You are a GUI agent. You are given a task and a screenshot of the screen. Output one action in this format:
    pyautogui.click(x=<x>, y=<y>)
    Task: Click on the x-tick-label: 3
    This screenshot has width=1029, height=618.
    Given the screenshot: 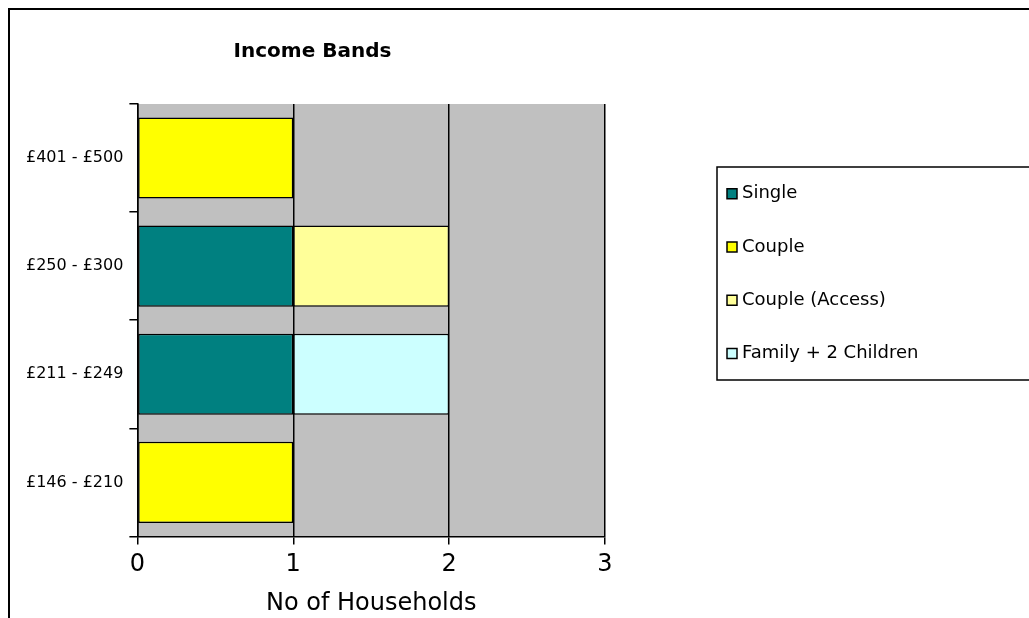 What is the action you would take?
    pyautogui.click(x=605, y=563)
    